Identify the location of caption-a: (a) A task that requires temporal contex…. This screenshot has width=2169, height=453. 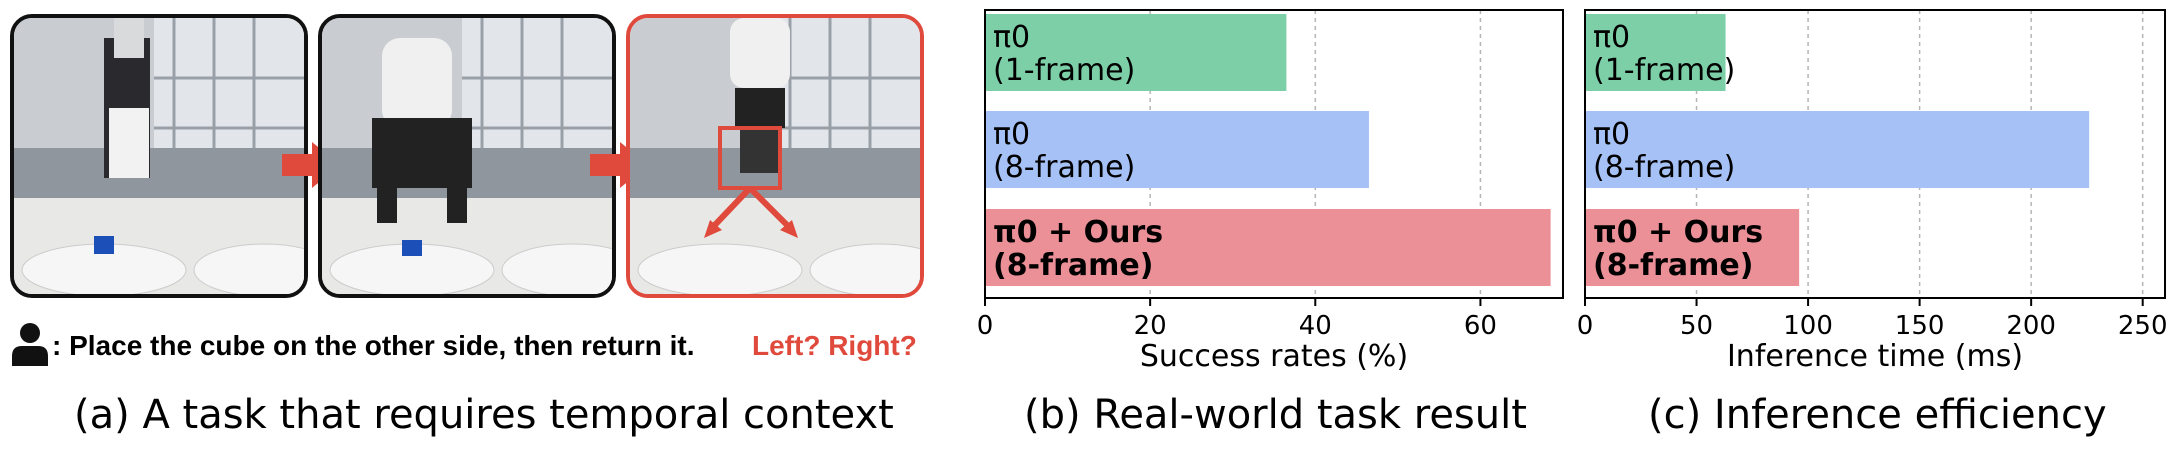
(484, 415).